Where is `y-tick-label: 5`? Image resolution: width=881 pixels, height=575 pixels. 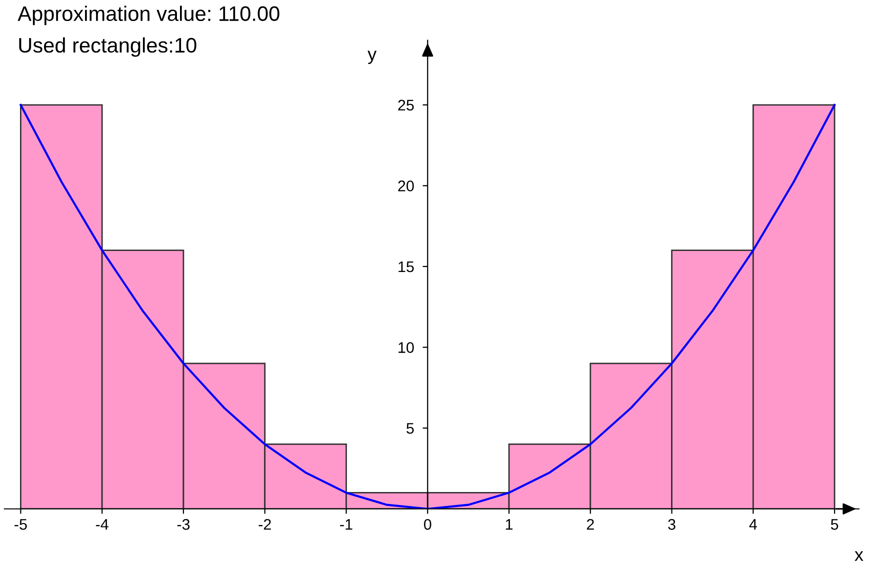
y-tick-label: 5 is located at coordinates (410, 428).